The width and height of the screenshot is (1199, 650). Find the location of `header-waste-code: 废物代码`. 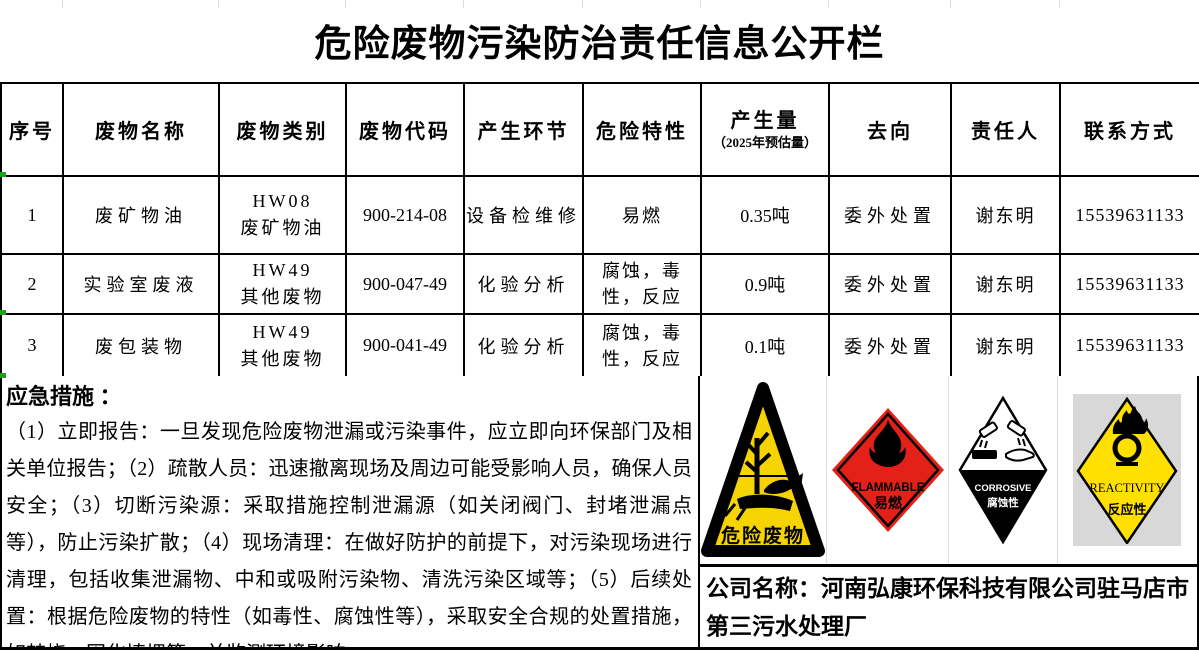

header-waste-code: 废物代码 is located at coordinates (405, 129).